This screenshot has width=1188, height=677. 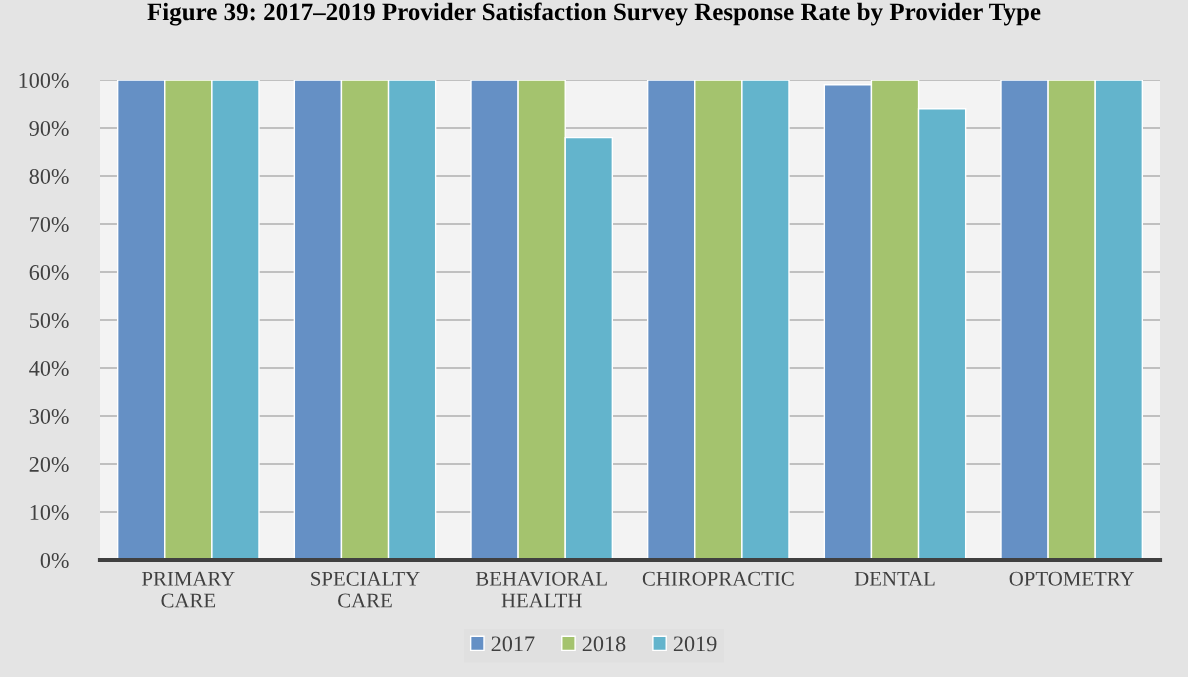 I want to click on legend-label: 2017, so click(x=513, y=644).